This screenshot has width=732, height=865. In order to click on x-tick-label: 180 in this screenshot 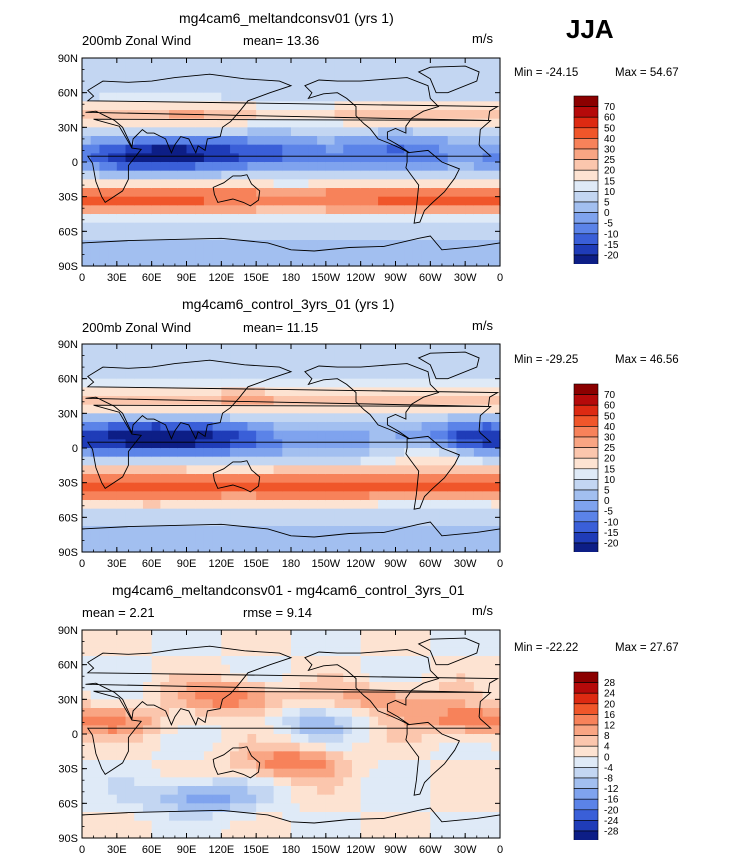, I will do `click(291, 564)`.